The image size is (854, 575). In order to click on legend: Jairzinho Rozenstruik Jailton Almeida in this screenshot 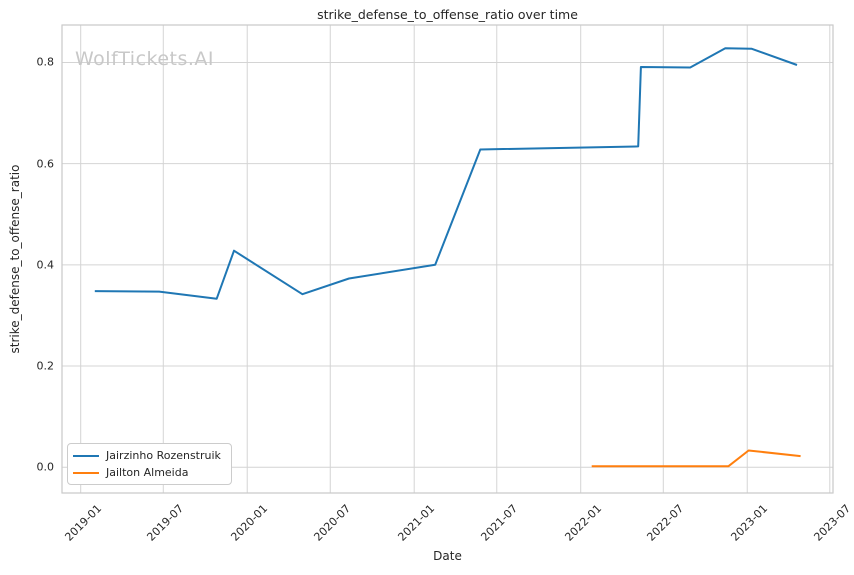, I will do `click(149, 464)`.